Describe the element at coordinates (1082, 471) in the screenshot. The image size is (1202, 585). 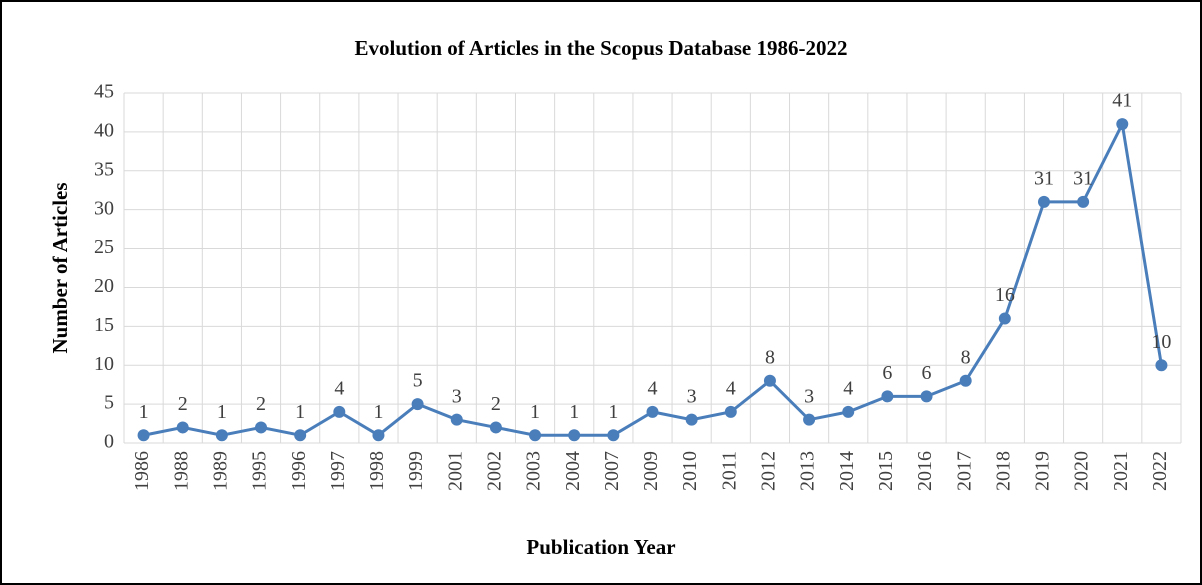
I see `x-tick-label: 2020` at that location.